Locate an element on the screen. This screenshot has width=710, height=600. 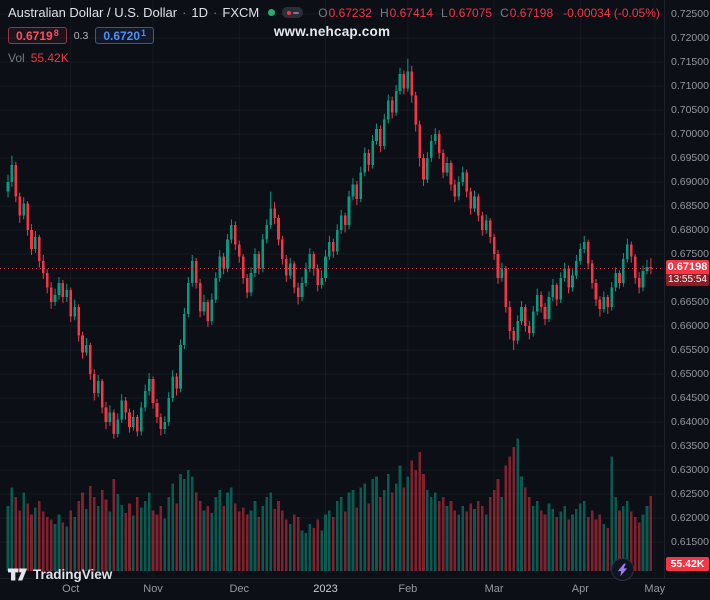
price-axis-label: 0.64000 is located at coordinates (690, 421).